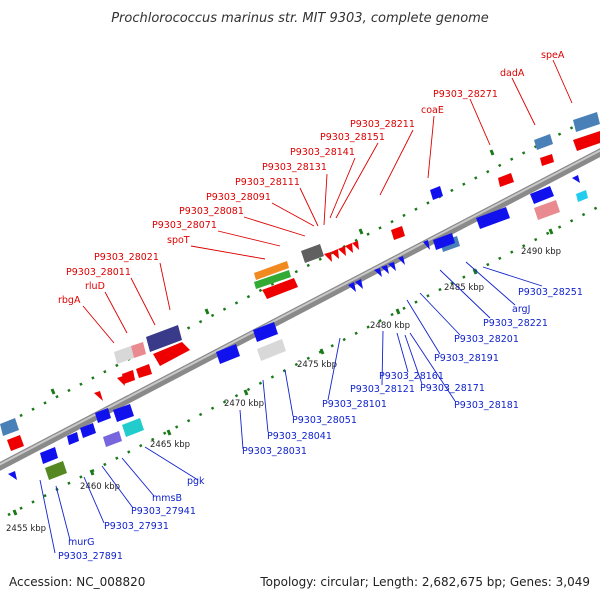 This screenshot has height=600, width=600. I want to click on gene-label: mmsB, so click(167, 498).